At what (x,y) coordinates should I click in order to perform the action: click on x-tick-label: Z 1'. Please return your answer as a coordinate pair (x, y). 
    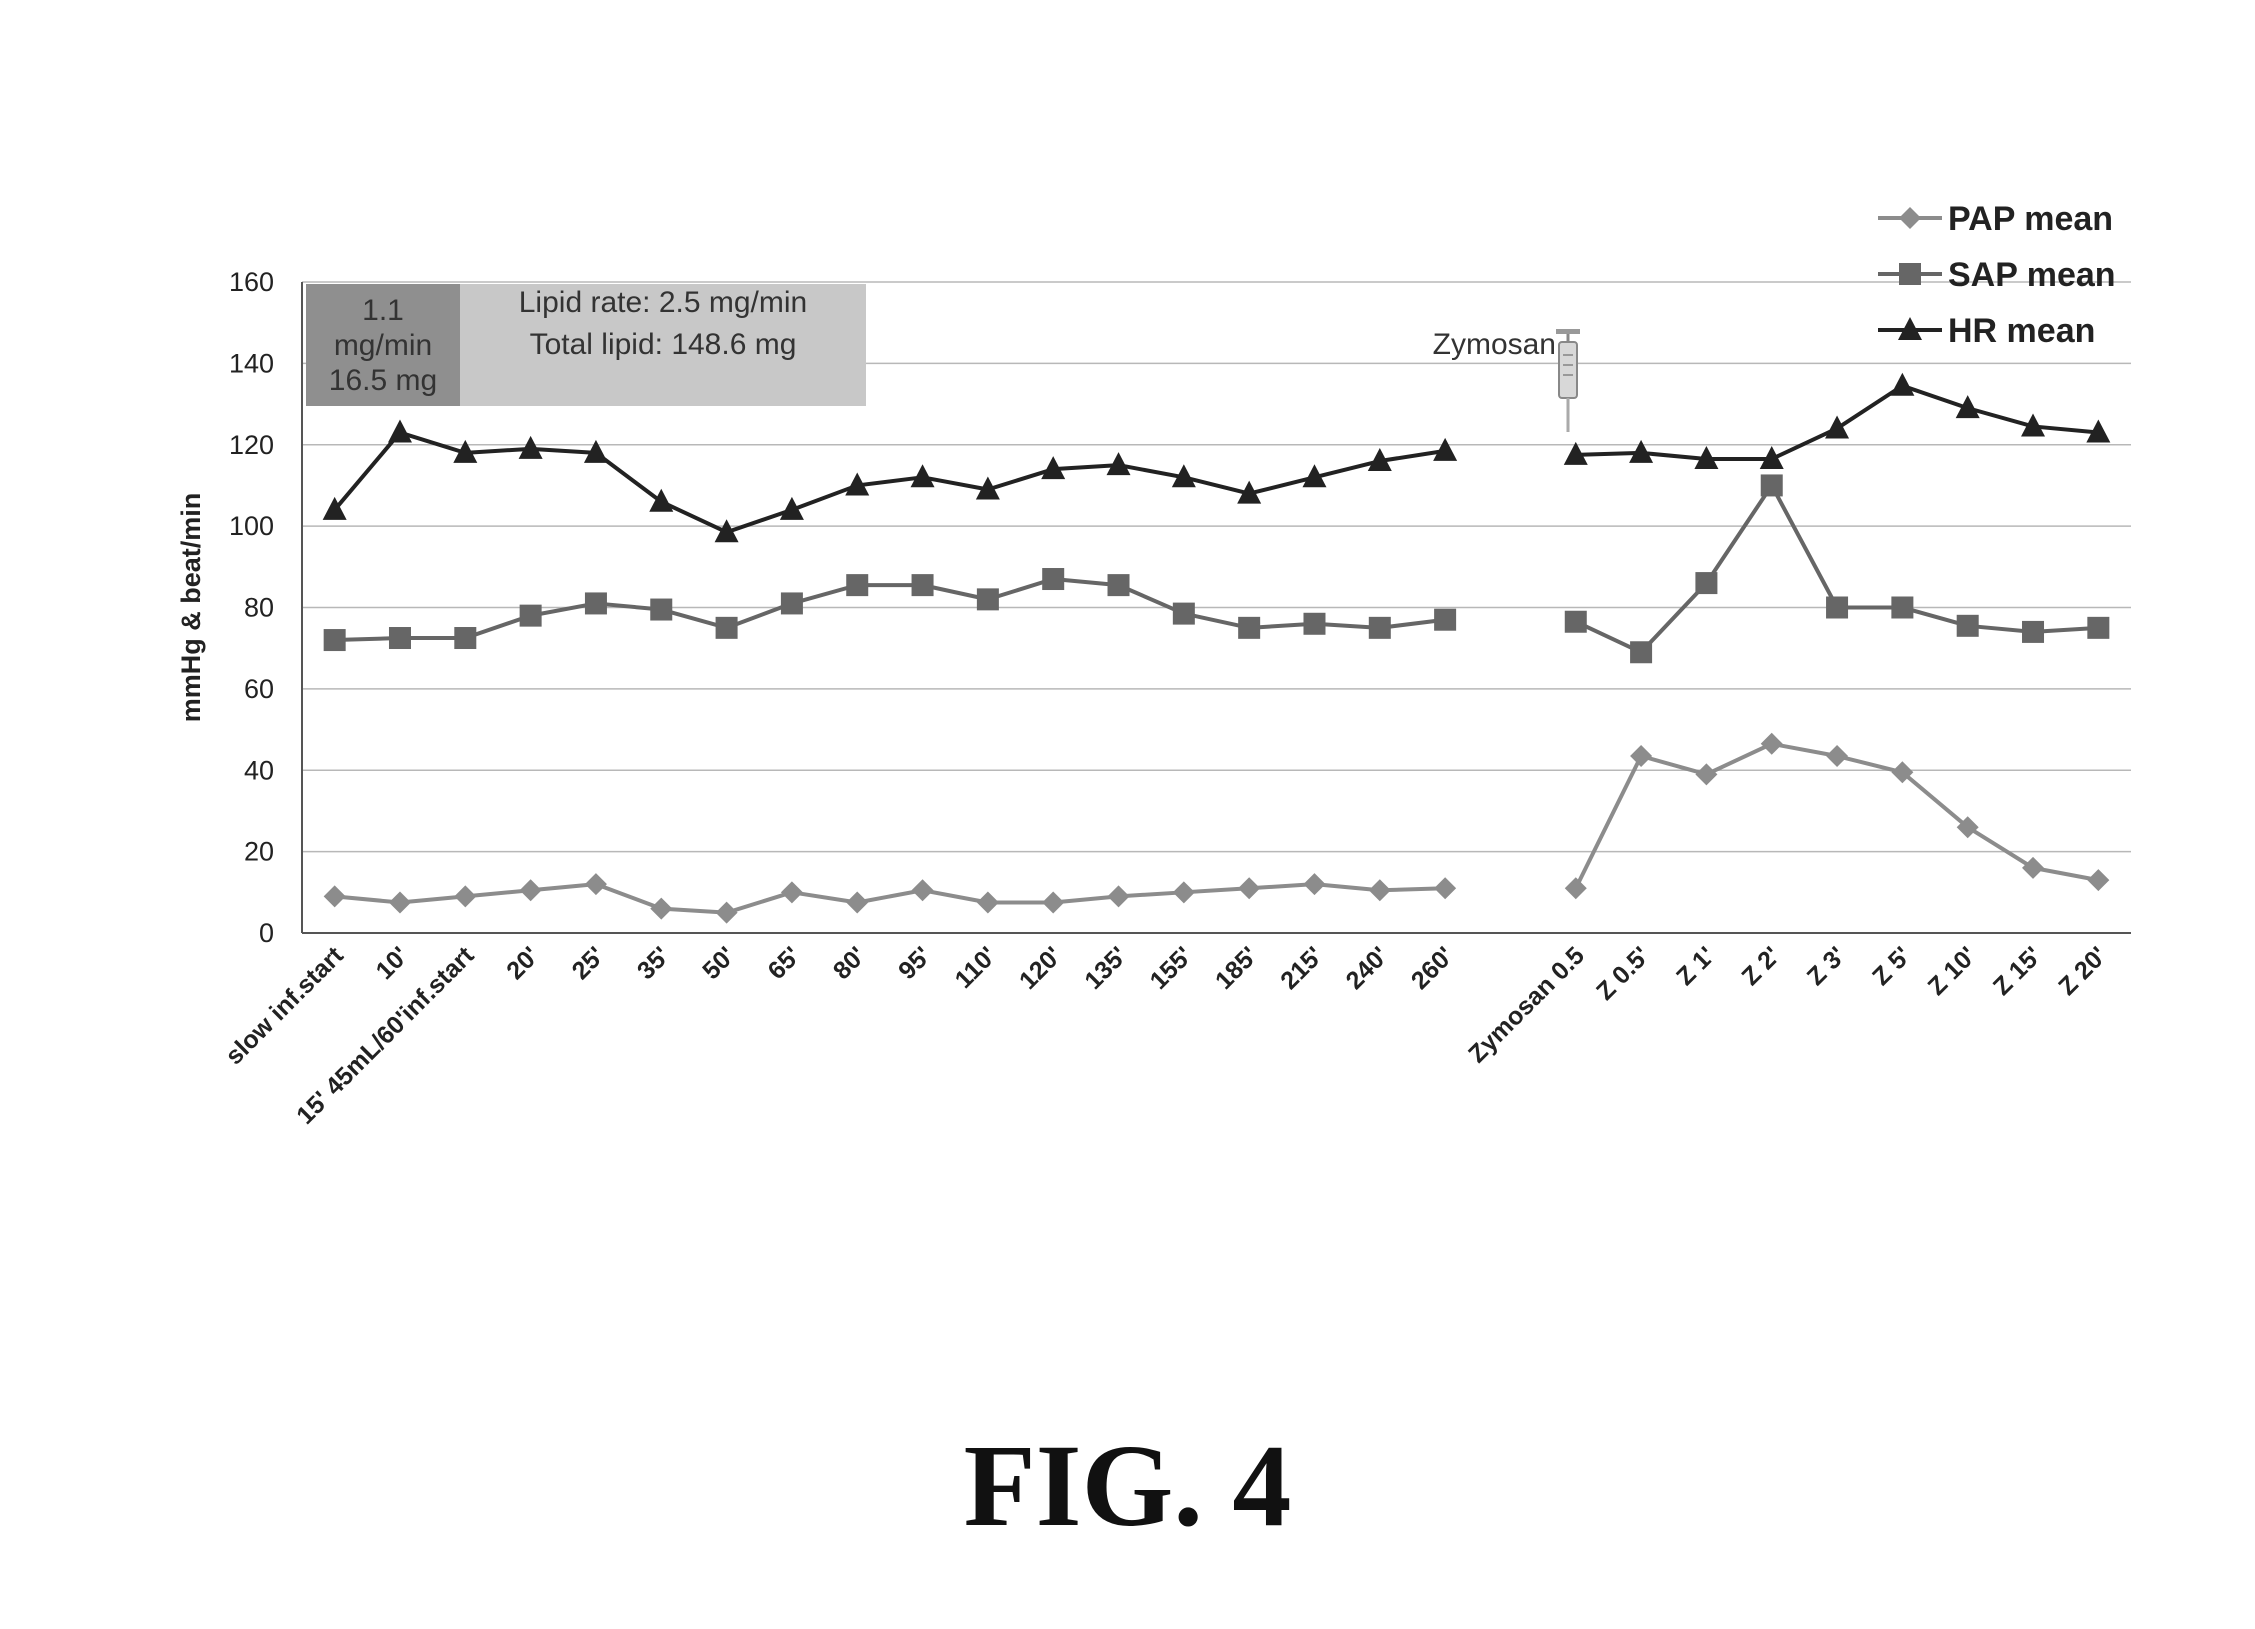
    Looking at the image, I should click on (1696, 966).